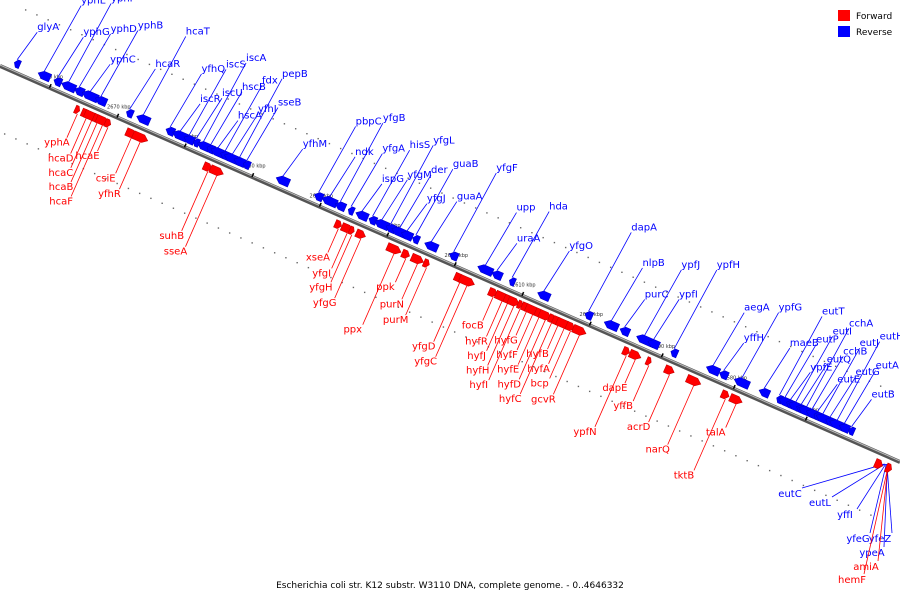  What do you see at coordinates (123, 2) in the screenshot?
I see `reverse-gene-label: yphF` at bounding box center [123, 2].